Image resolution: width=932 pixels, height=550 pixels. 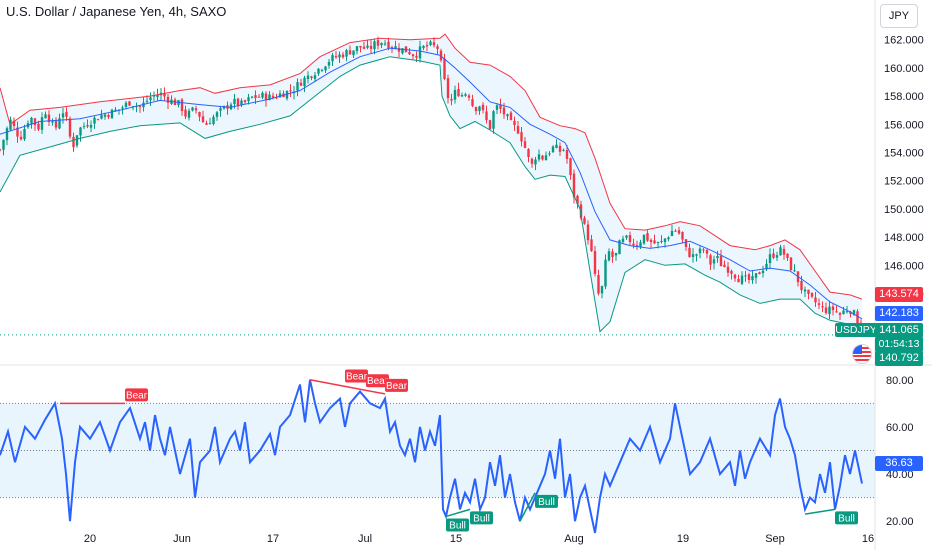 I want to click on bear-signal-label, so click(x=136, y=395).